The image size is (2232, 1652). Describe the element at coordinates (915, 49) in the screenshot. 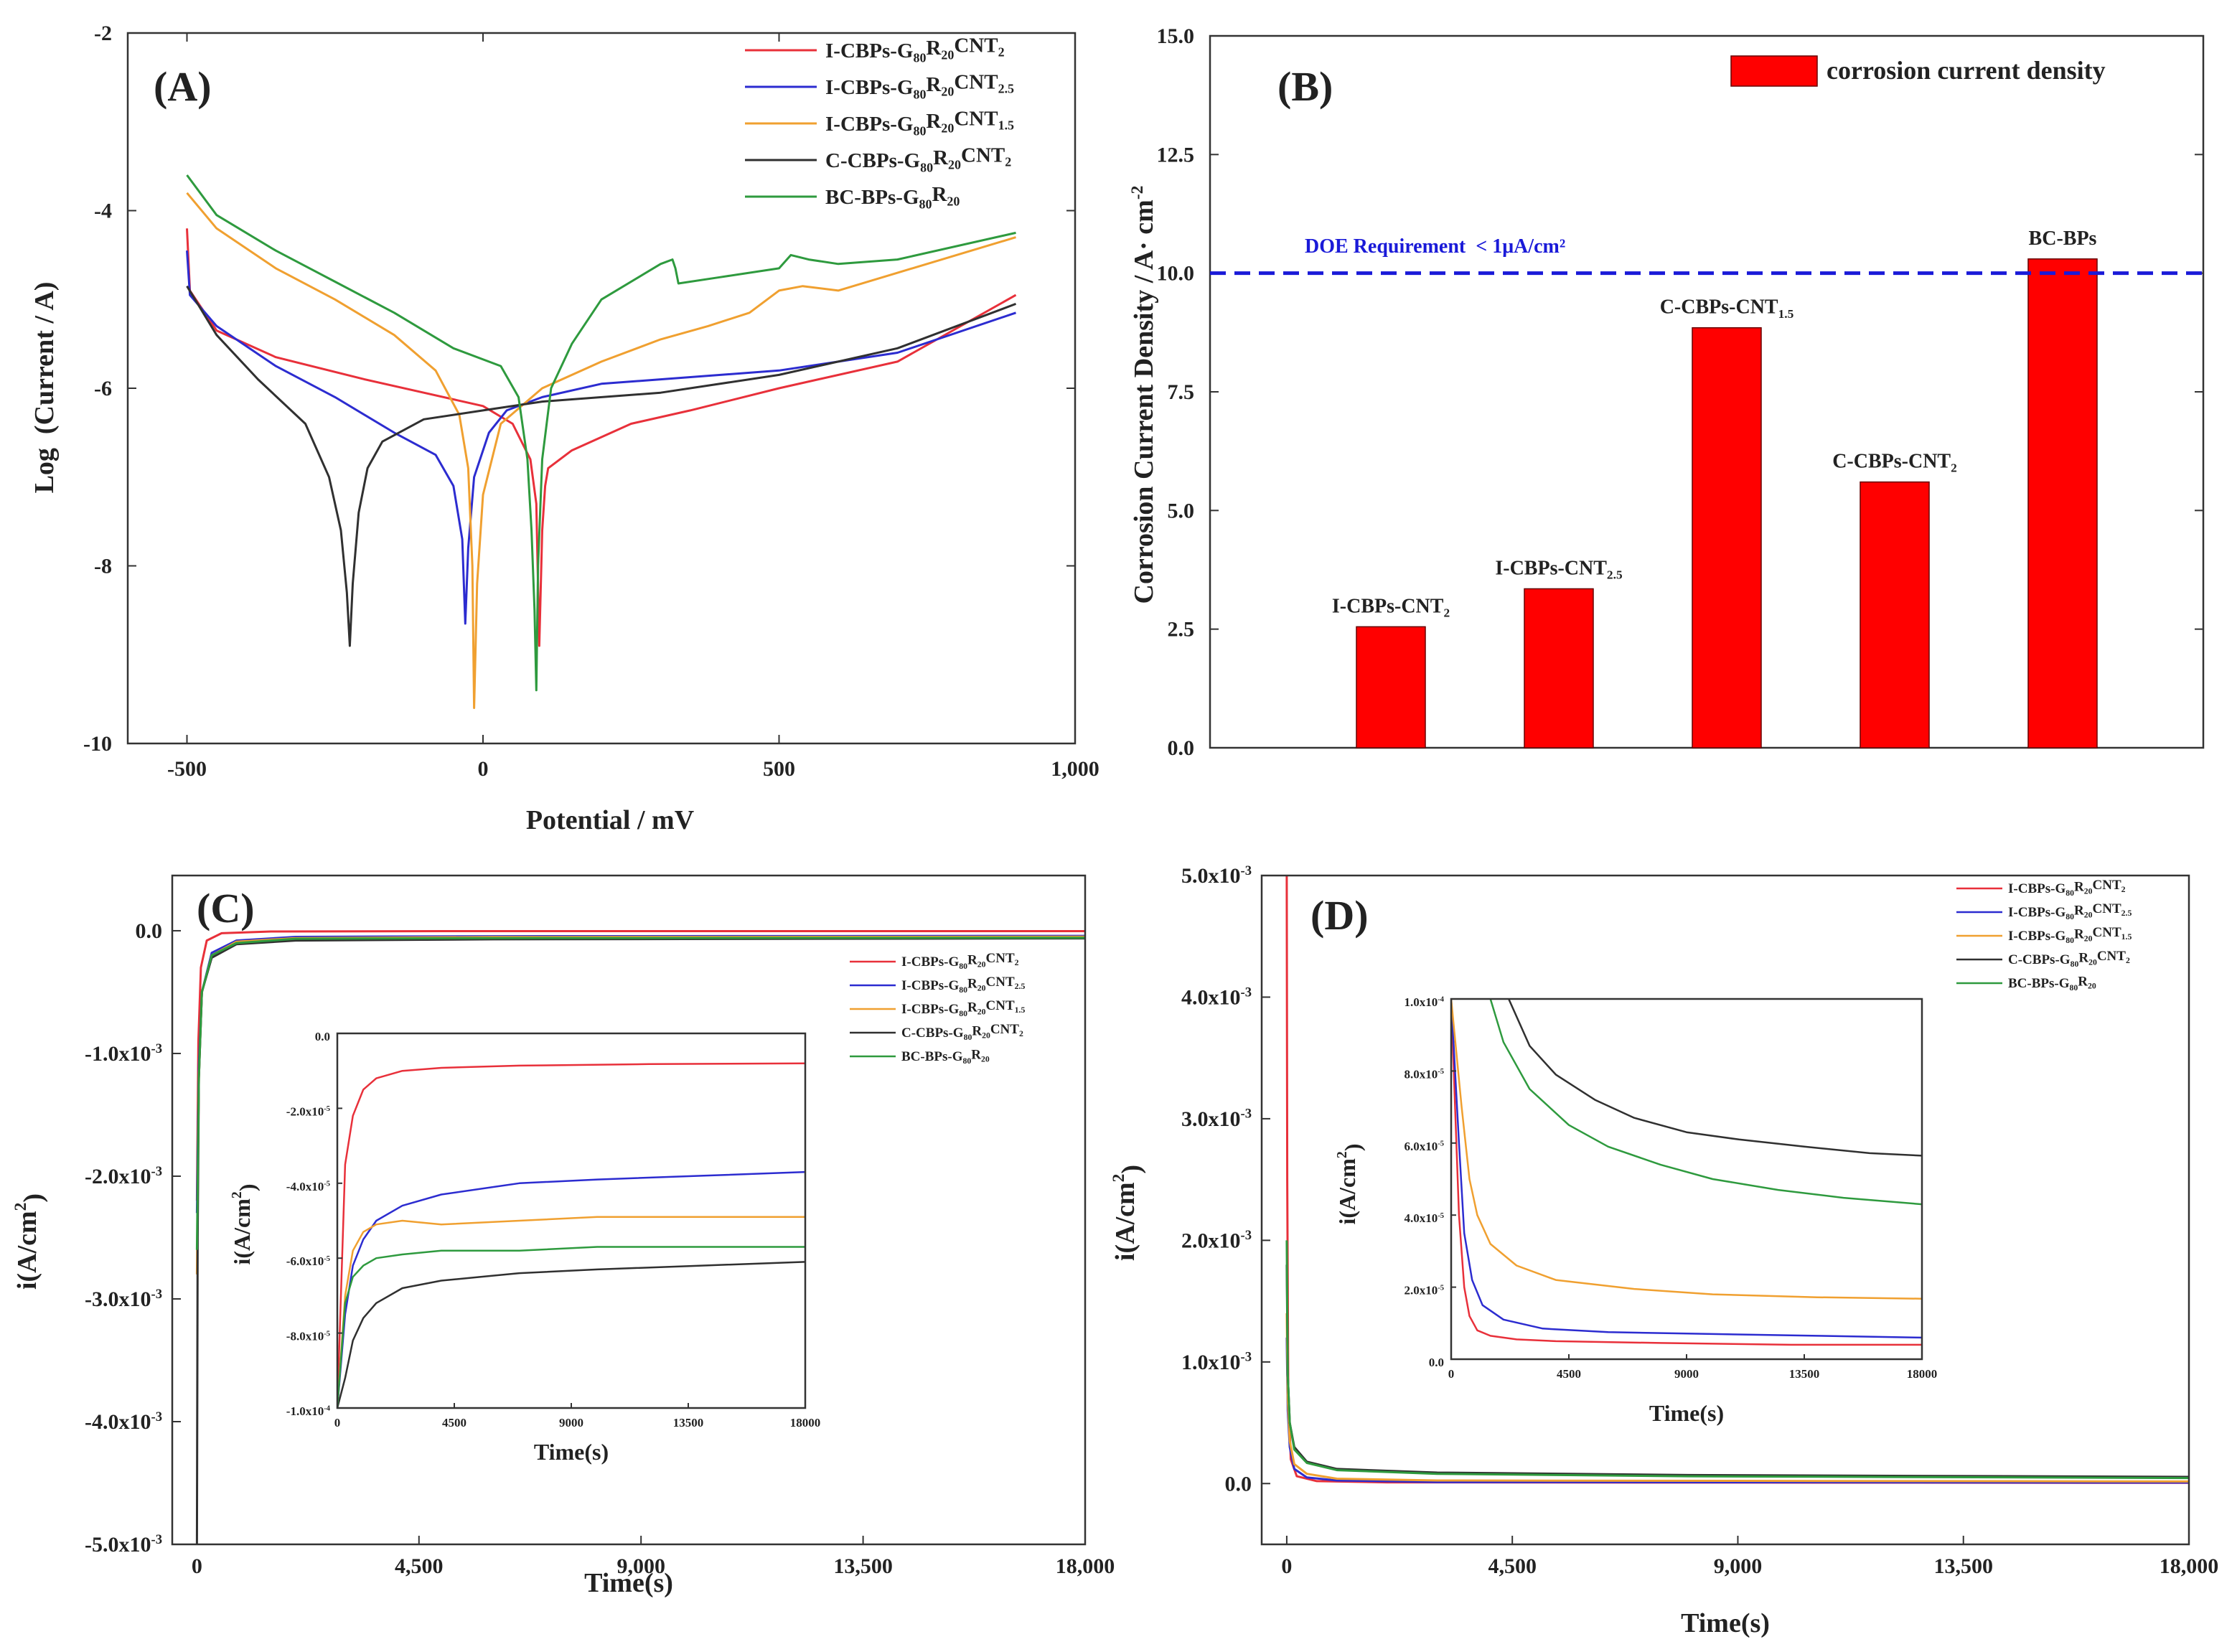

I see `panel-a-legend-label-1: I-CBPs-G80R20CNT2` at that location.